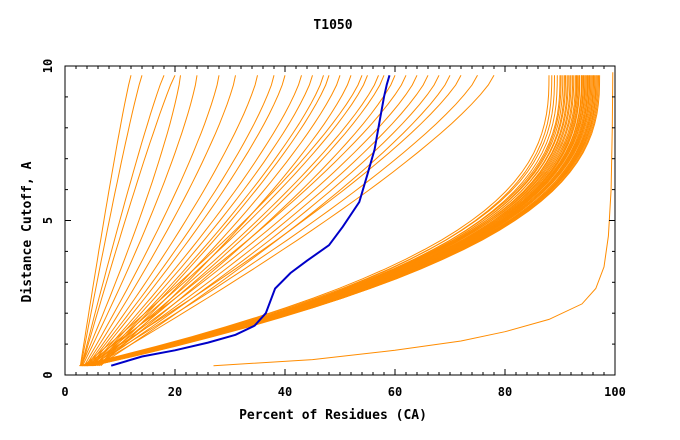 This screenshot has width=680, height=440. What do you see at coordinates (505, 392) in the screenshot?
I see `x-tick-label: 80` at bounding box center [505, 392].